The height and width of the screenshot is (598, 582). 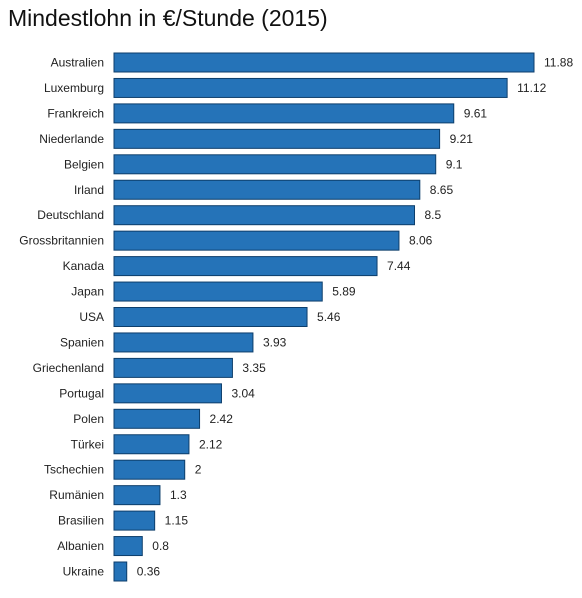 I want to click on value-label: 3.04, so click(x=243, y=393).